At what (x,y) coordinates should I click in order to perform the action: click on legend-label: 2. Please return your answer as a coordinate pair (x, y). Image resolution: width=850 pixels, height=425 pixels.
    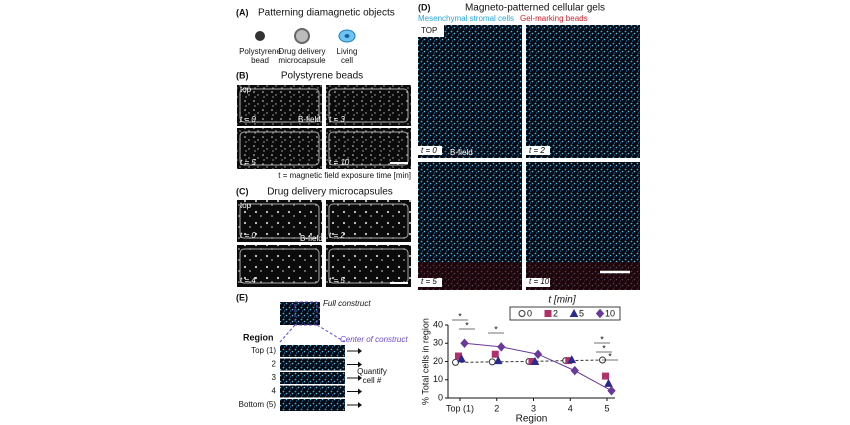
    Looking at the image, I should click on (555, 313).